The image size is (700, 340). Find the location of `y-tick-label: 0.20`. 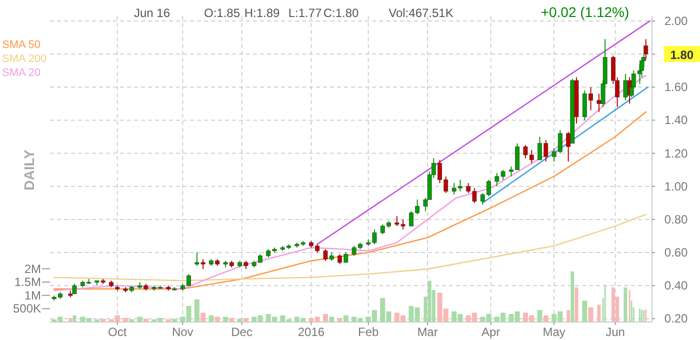

y-tick-label: 0.20 is located at coordinates (676, 319).